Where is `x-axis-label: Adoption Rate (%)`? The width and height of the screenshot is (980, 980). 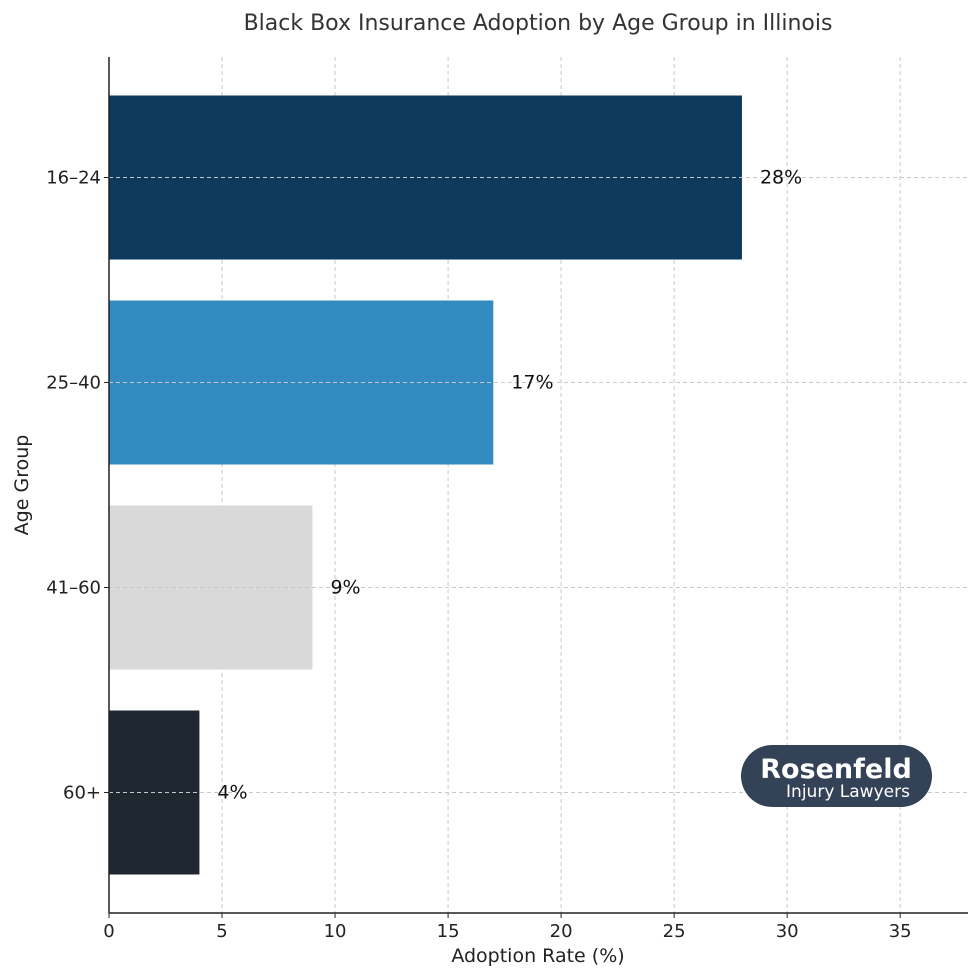 x-axis-label: Adoption Rate (%) is located at coordinates (537, 956).